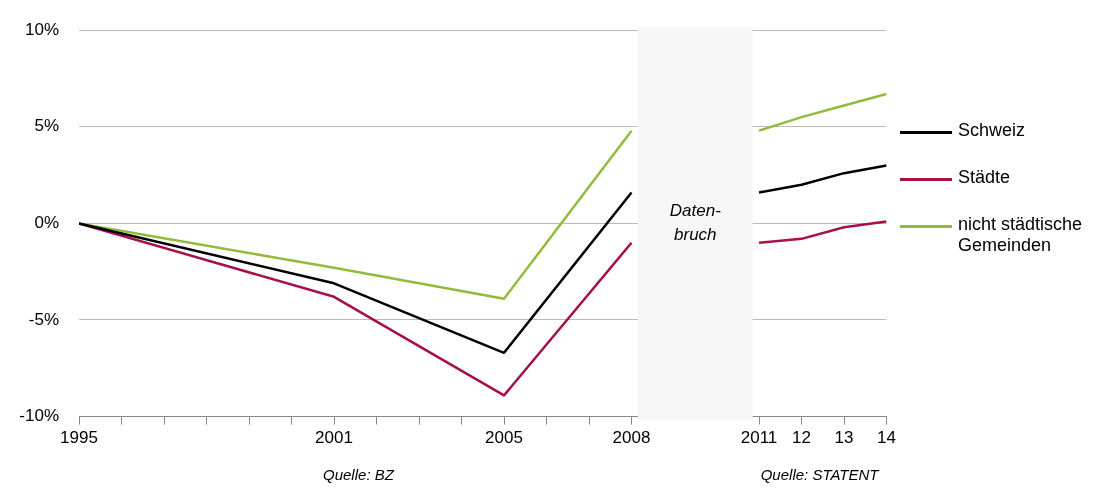 The width and height of the screenshot is (1115, 489). What do you see at coordinates (43, 319) in the screenshot?
I see `y-tick-label: -5%` at bounding box center [43, 319].